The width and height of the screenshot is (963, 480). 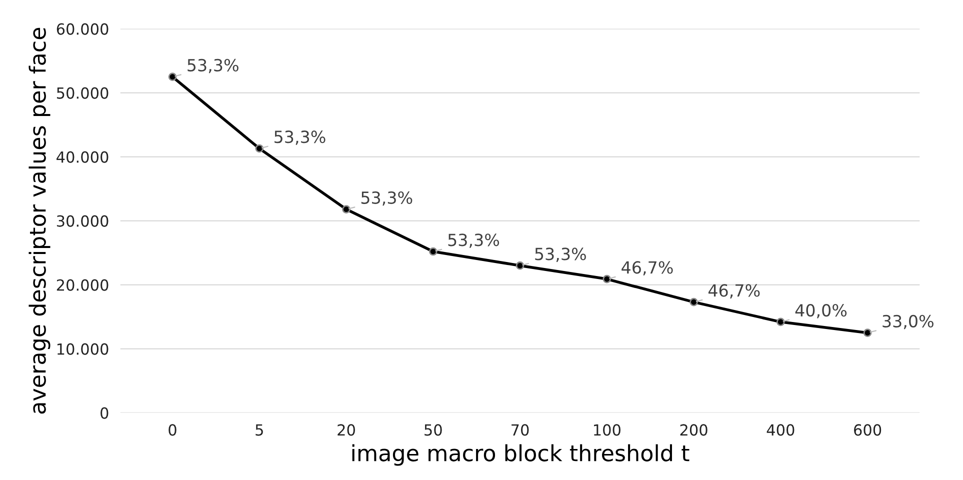 I want to click on x-tick-label: 400, so click(x=780, y=430).